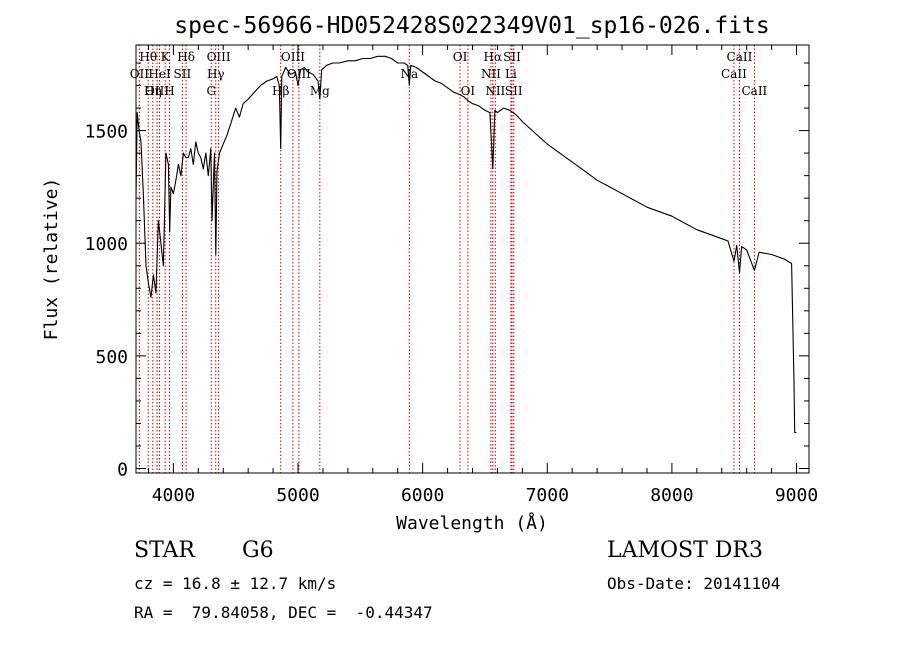 The image size is (900, 649). What do you see at coordinates (258, 550) in the screenshot?
I see `object-subclass: G6` at bounding box center [258, 550].